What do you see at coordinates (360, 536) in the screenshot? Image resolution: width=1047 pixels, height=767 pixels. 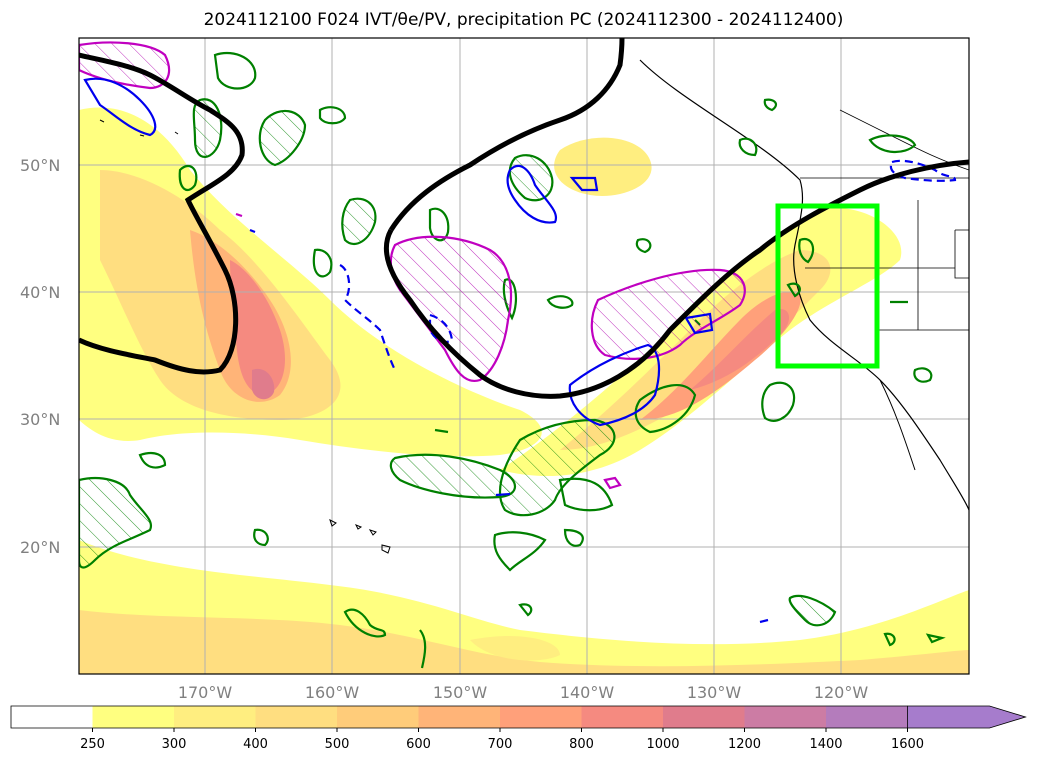 I see `hawaii-islands` at bounding box center [360, 536].